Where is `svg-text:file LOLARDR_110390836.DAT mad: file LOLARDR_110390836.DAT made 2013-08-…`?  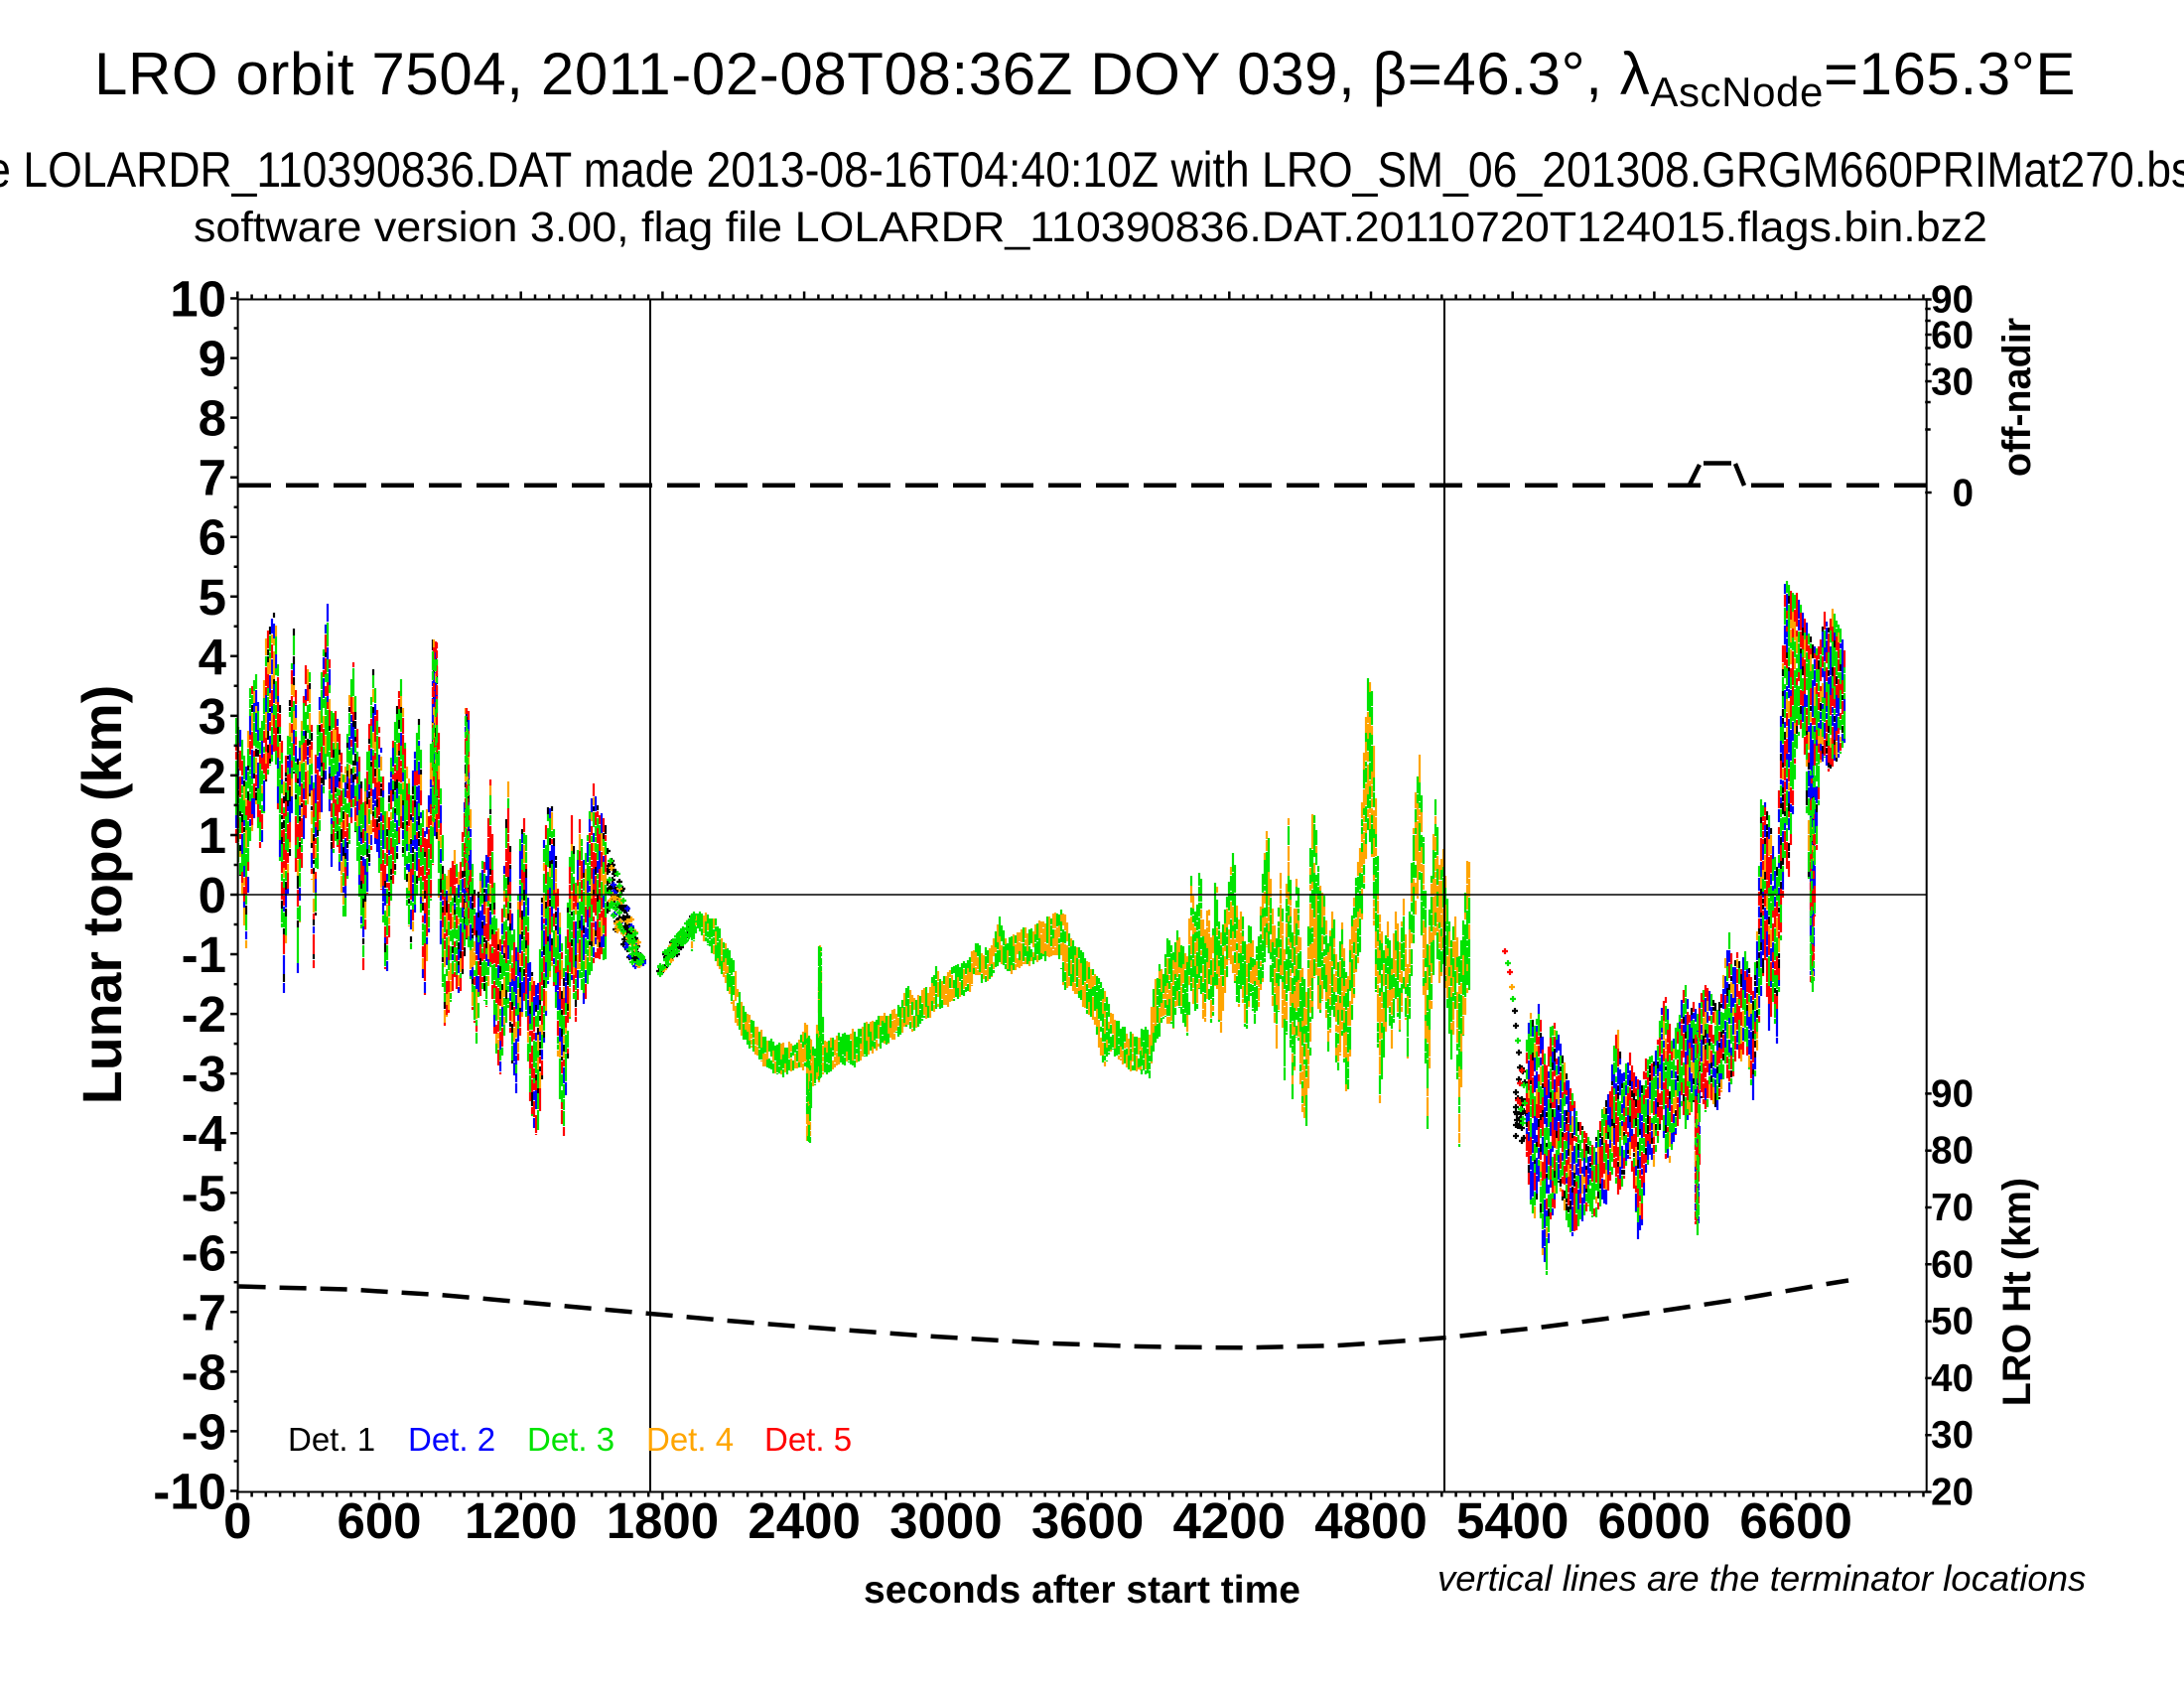 svg-text:file LOLARDR_110390836.DAT mad: file LOLARDR_110390836.DAT made 2013-08-… is located at coordinates (1092, 170).